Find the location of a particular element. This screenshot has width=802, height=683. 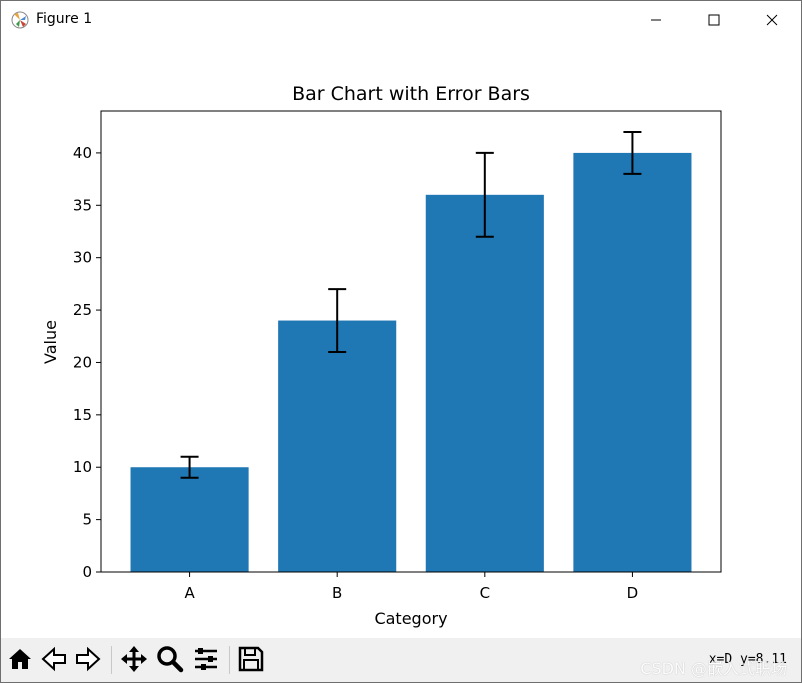

matplotlib-icon is located at coordinates (20, 20).